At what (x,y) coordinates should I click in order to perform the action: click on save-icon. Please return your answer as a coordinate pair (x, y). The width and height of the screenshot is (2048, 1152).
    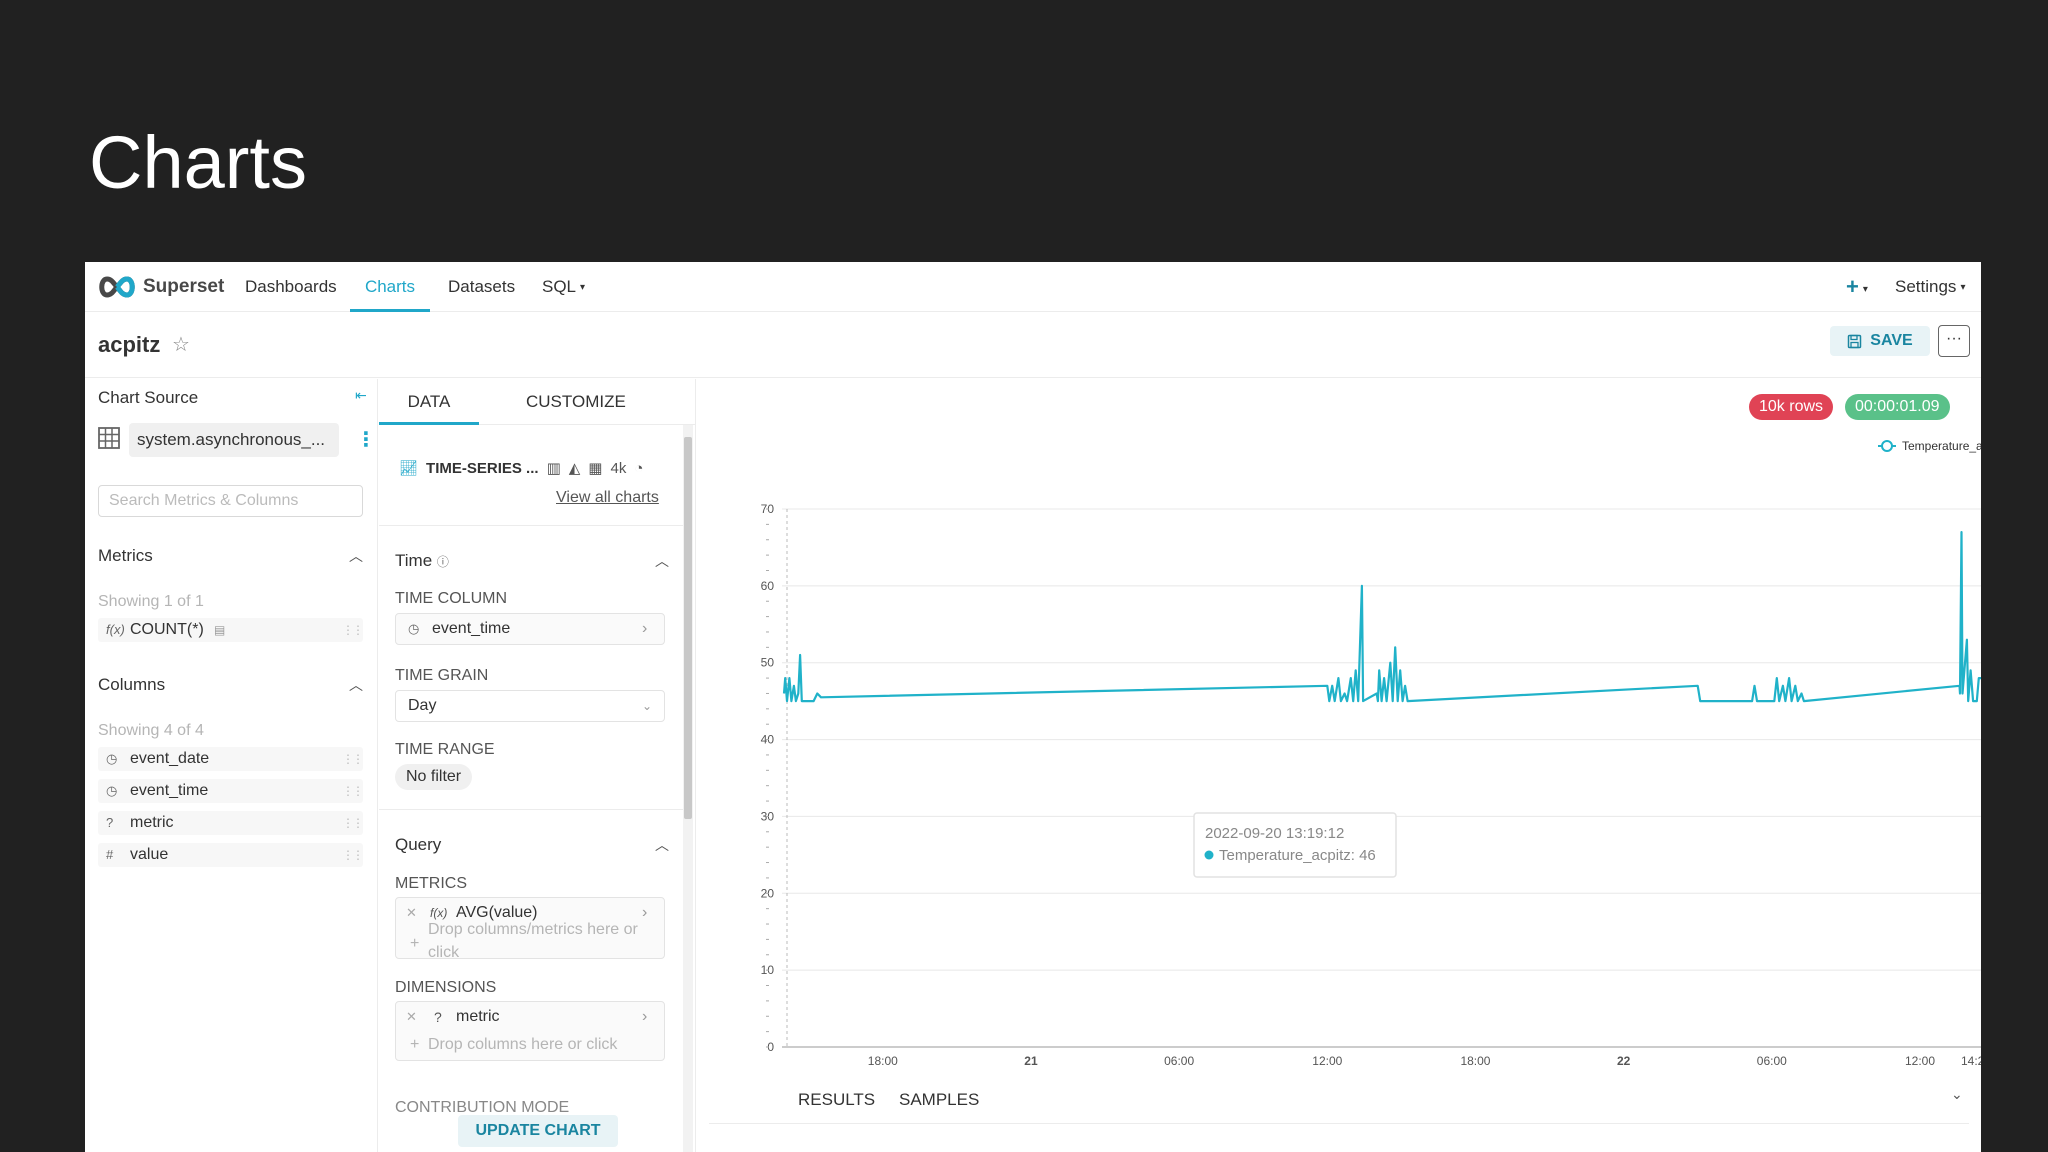
    Looking at the image, I should click on (1855, 341).